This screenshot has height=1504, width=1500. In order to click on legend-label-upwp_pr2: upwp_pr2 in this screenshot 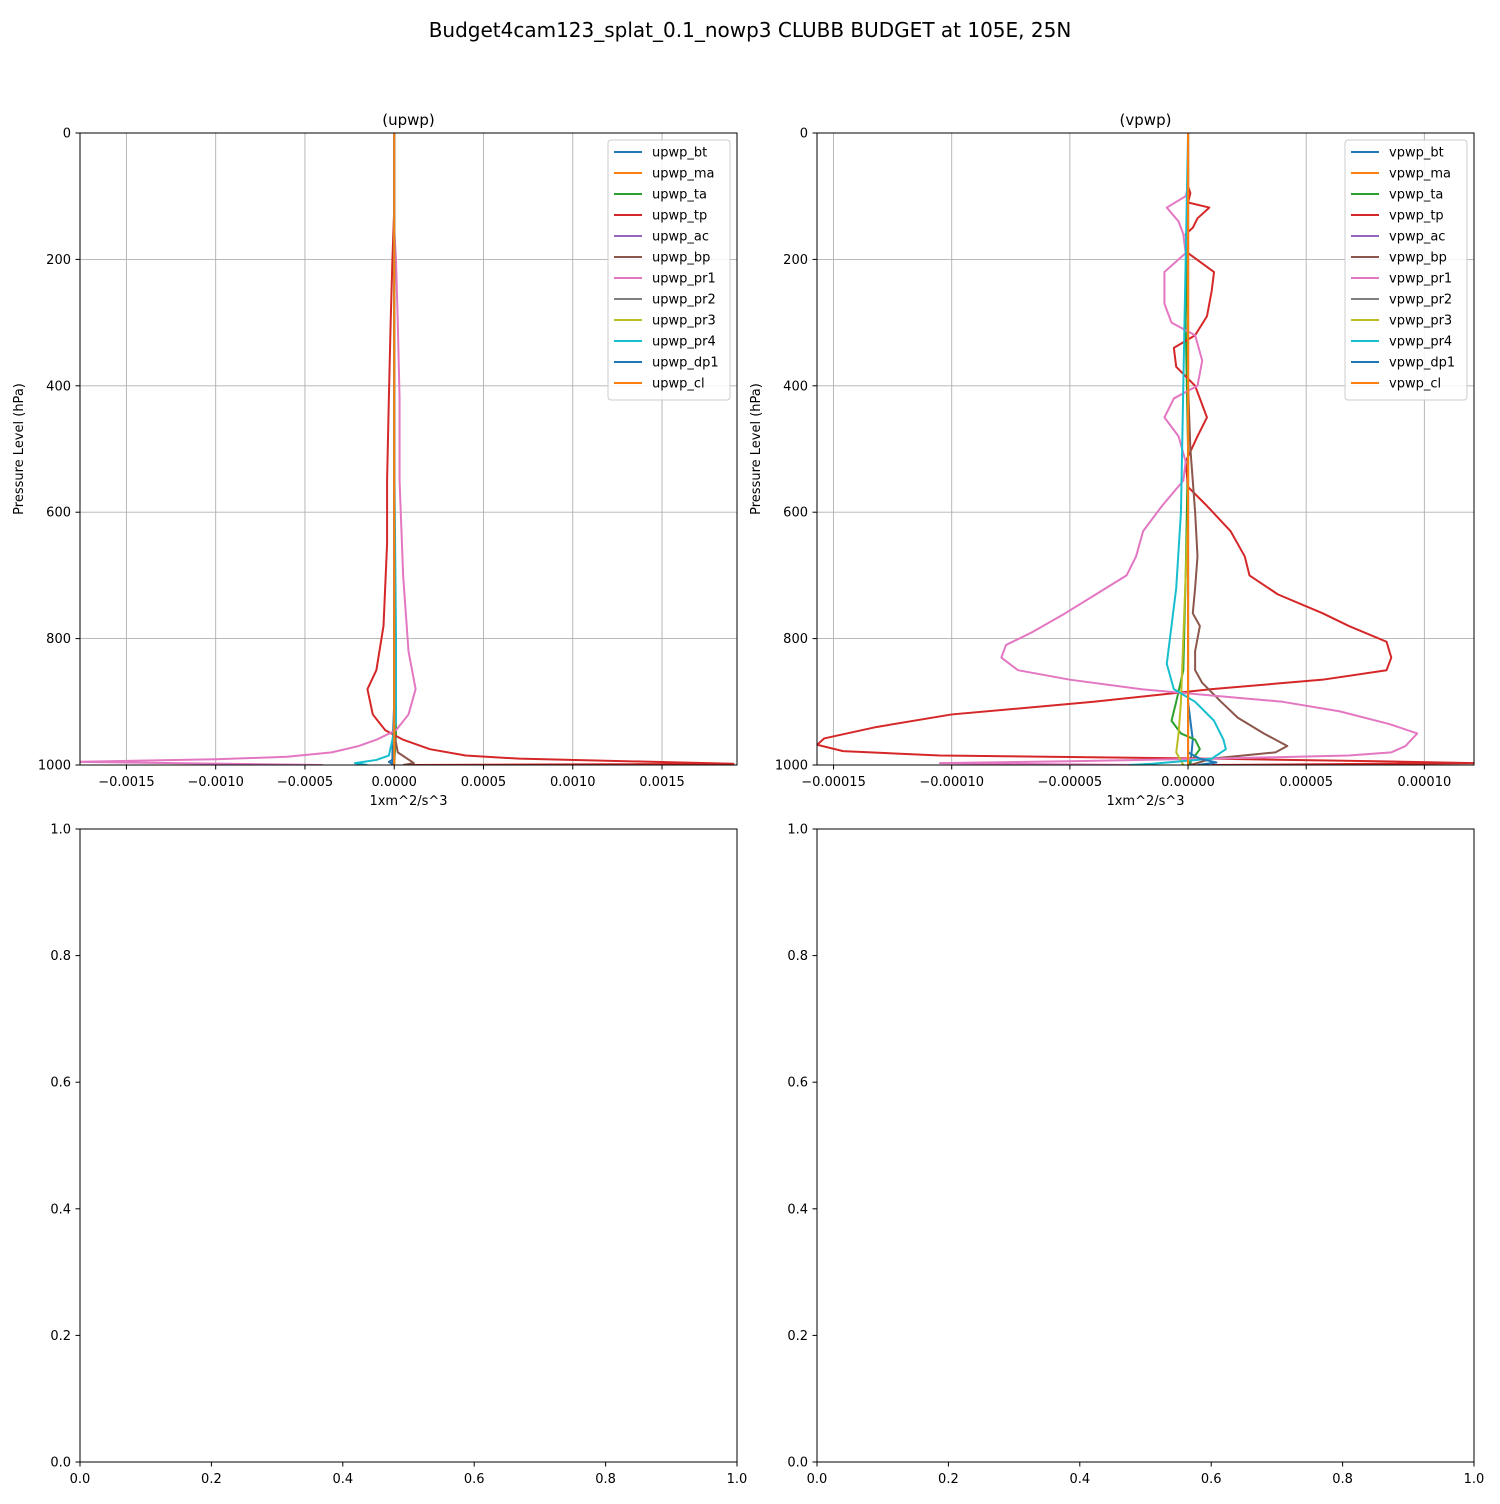, I will do `click(684, 300)`.